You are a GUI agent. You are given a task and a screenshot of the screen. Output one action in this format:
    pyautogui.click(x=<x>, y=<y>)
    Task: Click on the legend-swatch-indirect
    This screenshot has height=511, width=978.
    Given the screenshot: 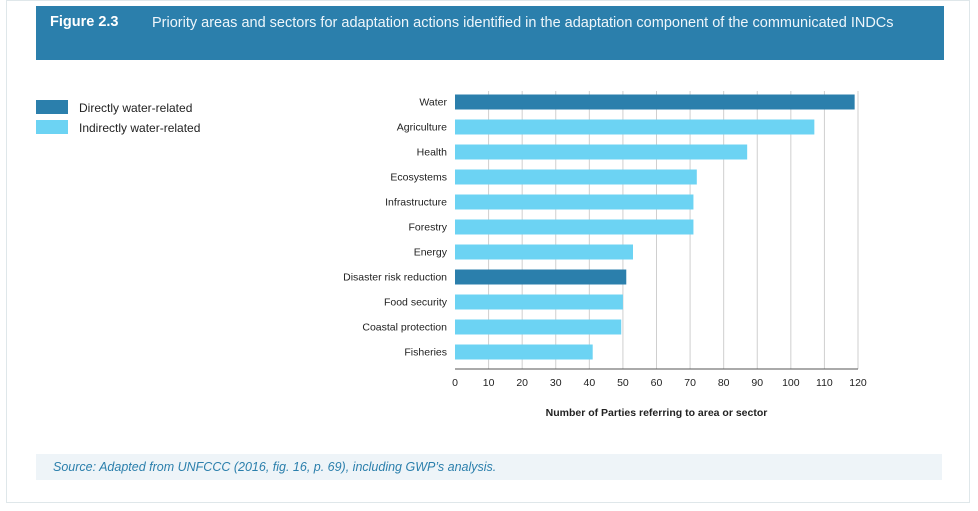 What is the action you would take?
    pyautogui.click(x=52, y=127)
    